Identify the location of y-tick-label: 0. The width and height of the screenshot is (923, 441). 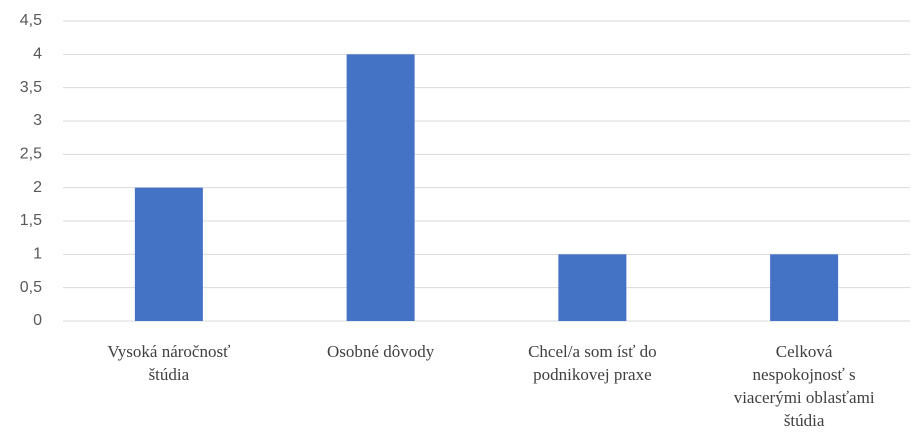
(37, 320).